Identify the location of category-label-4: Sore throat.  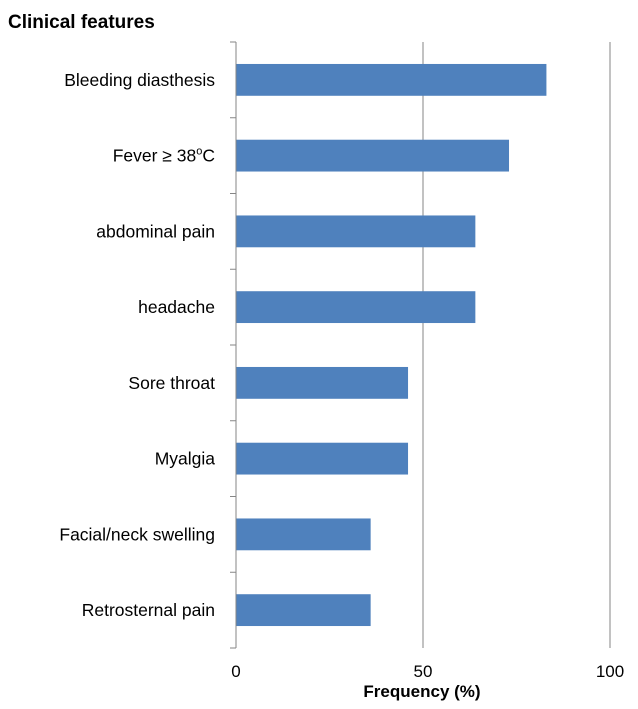
(171, 383).